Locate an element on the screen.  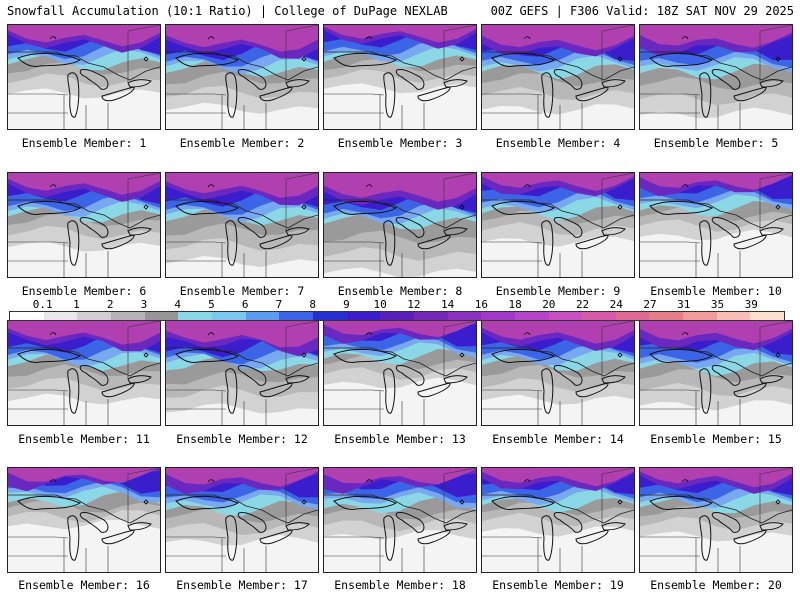
colorbar-label: 20 is located at coordinates (549, 304).